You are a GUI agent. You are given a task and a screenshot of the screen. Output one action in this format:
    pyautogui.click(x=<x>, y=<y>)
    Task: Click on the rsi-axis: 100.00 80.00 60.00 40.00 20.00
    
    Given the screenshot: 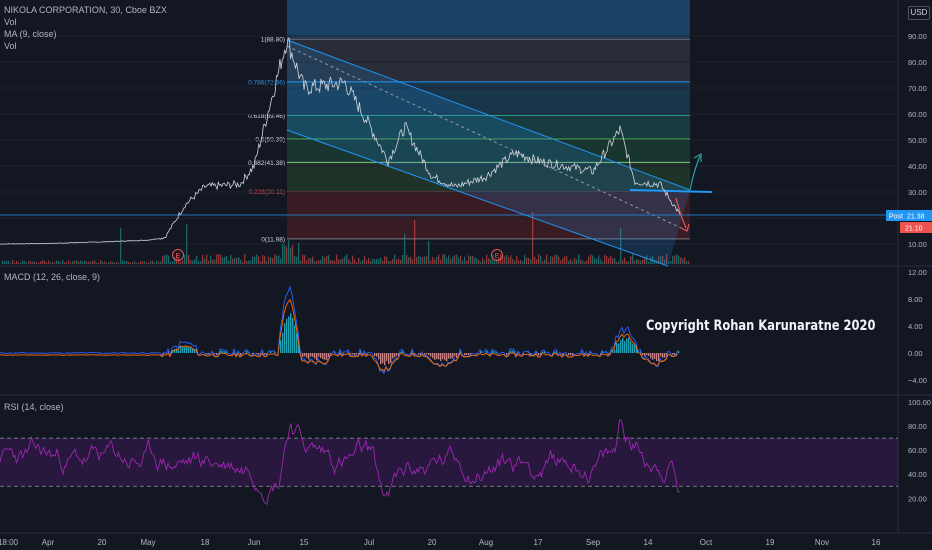 What is the action you would take?
    pyautogui.click(x=919, y=450)
    